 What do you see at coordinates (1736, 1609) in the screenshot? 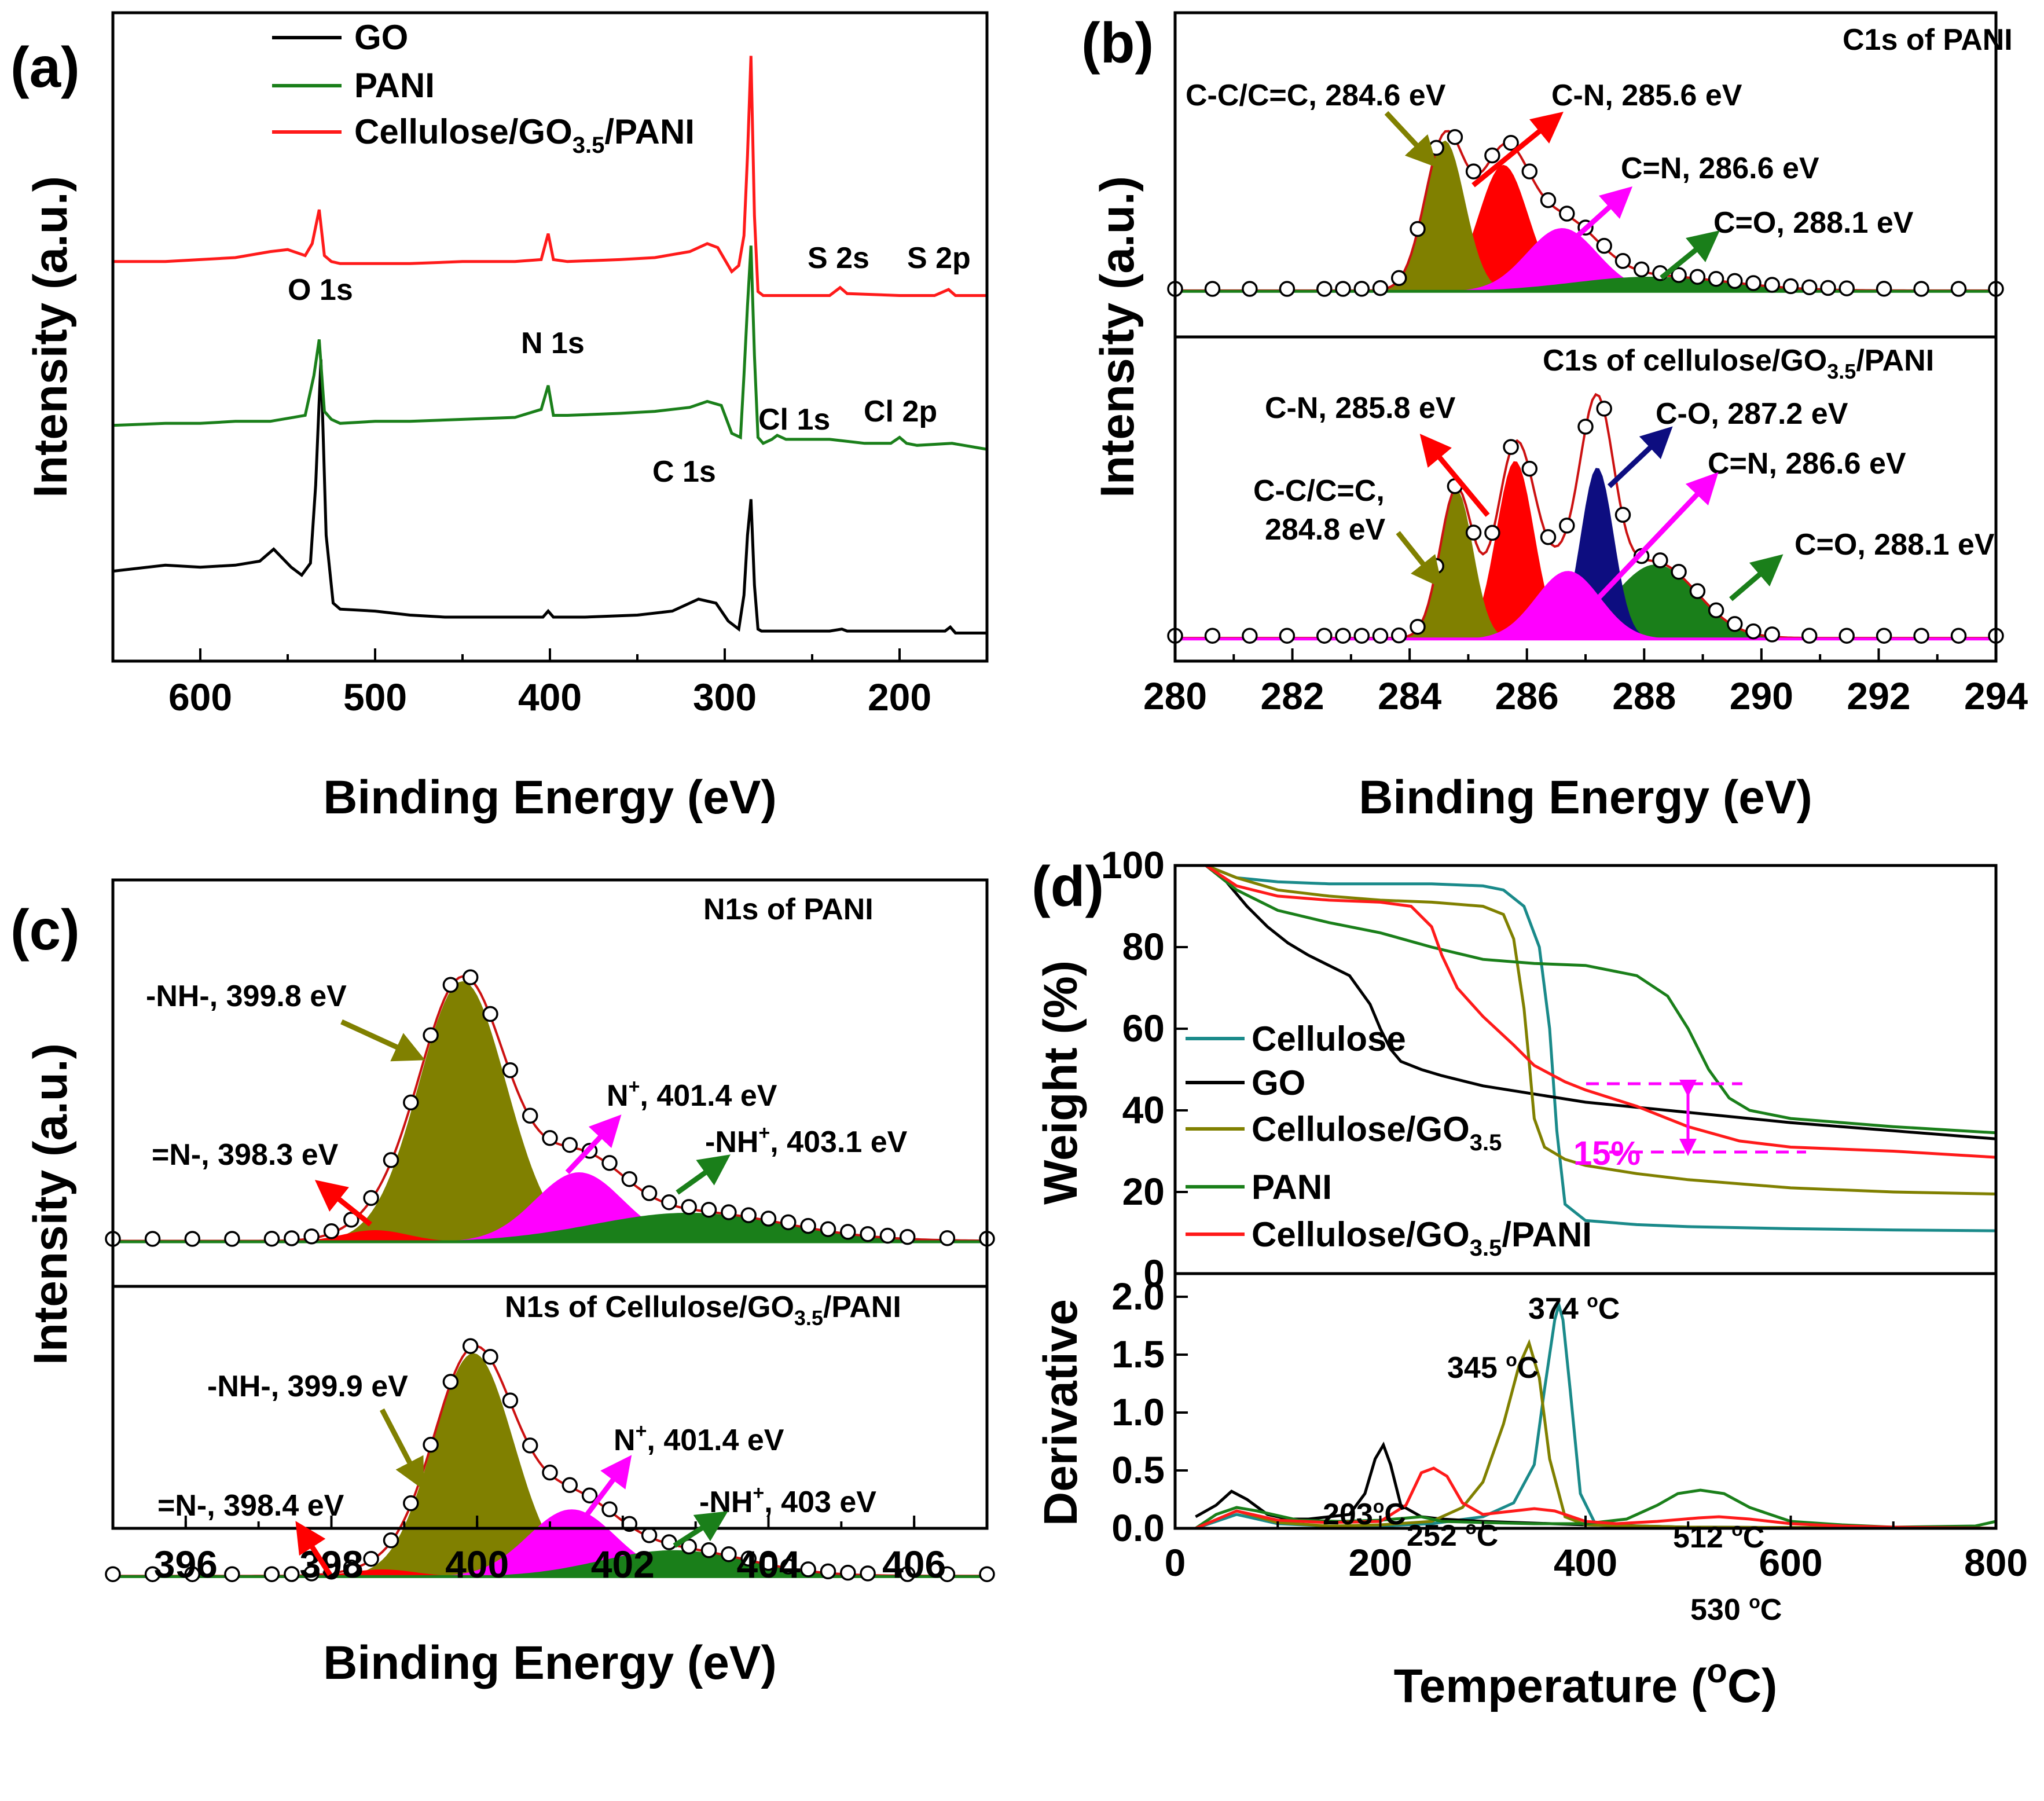
I see `d-peak-530: 530 oC` at bounding box center [1736, 1609].